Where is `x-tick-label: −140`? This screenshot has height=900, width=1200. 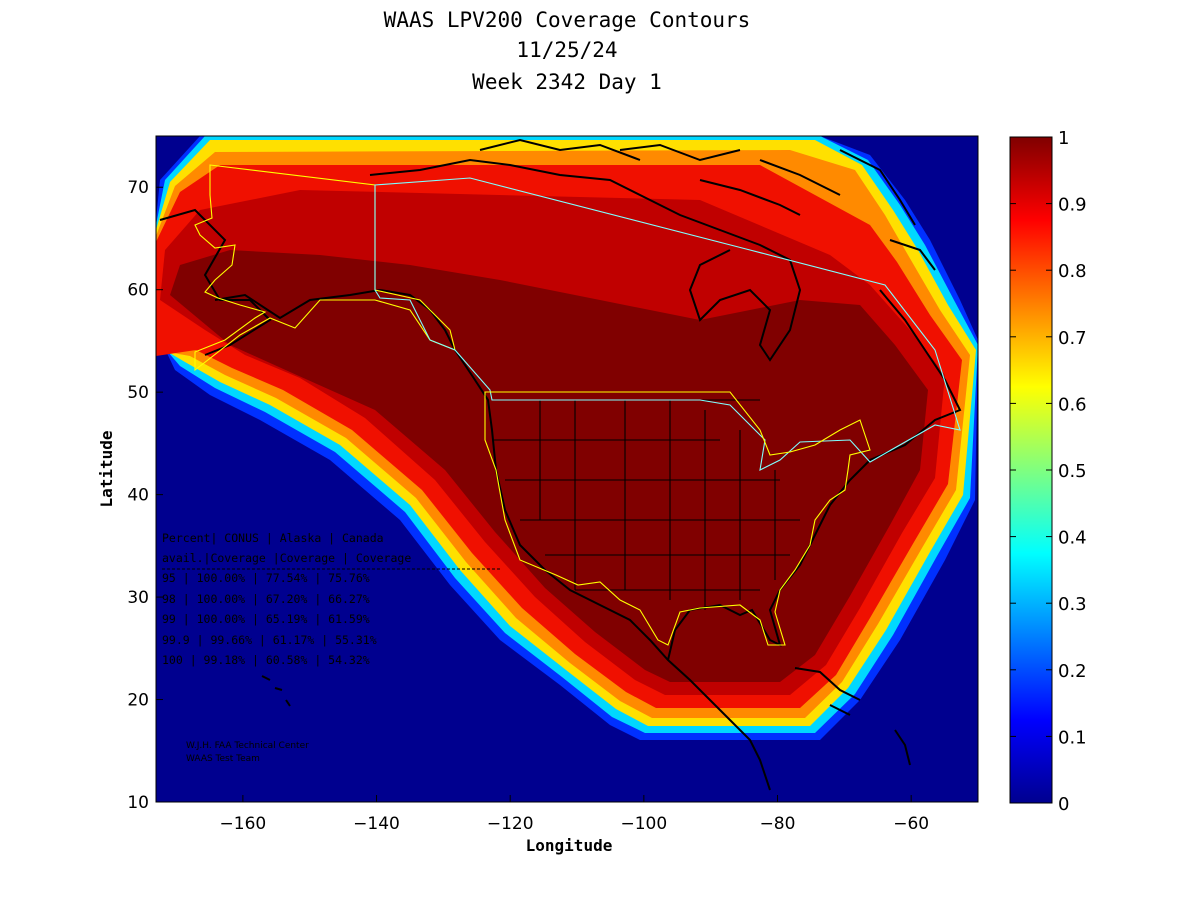 x-tick-label: −140 is located at coordinates (376, 824).